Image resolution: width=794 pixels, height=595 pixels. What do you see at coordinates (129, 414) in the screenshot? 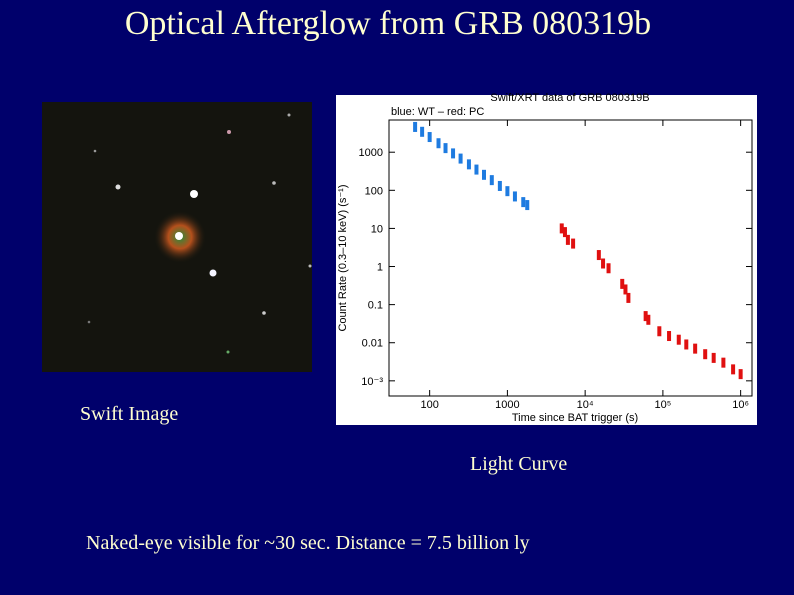
I see `image-caption: Swift Image` at bounding box center [129, 414].